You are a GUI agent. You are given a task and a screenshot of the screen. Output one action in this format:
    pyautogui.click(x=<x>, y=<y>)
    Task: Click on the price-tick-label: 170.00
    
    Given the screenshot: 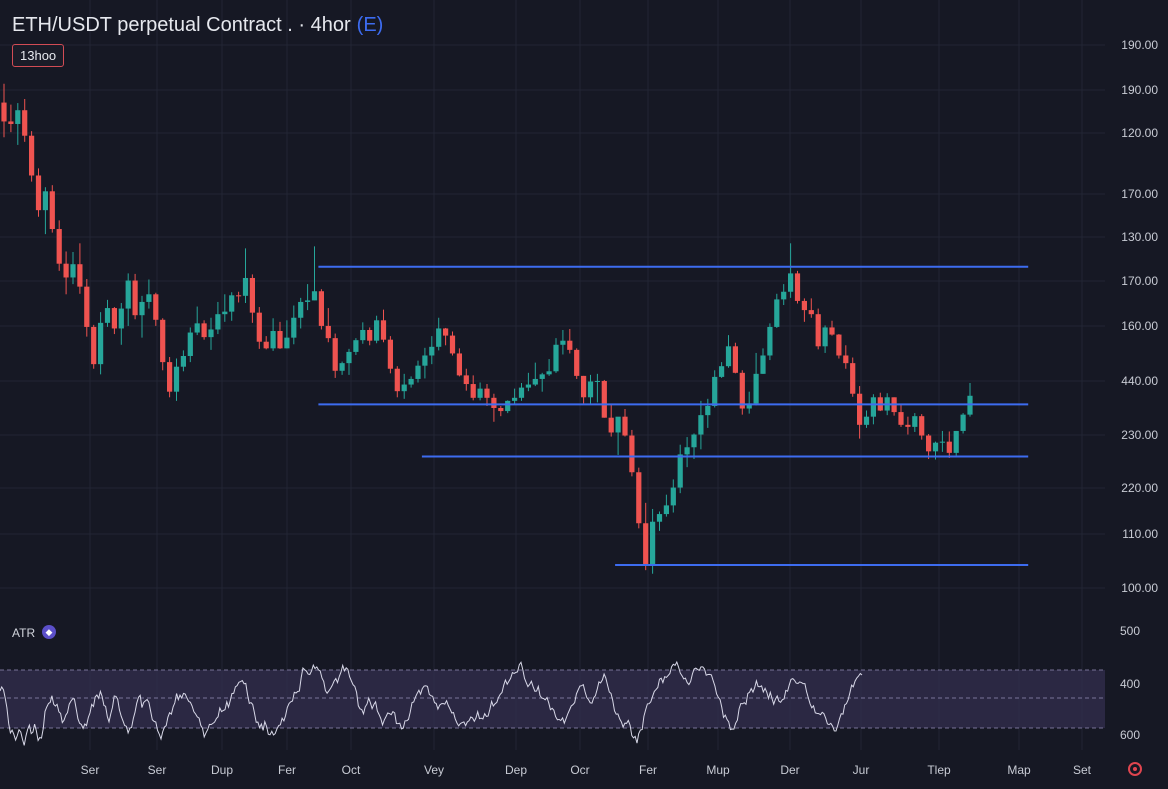 What is the action you would take?
    pyautogui.click(x=1139, y=281)
    